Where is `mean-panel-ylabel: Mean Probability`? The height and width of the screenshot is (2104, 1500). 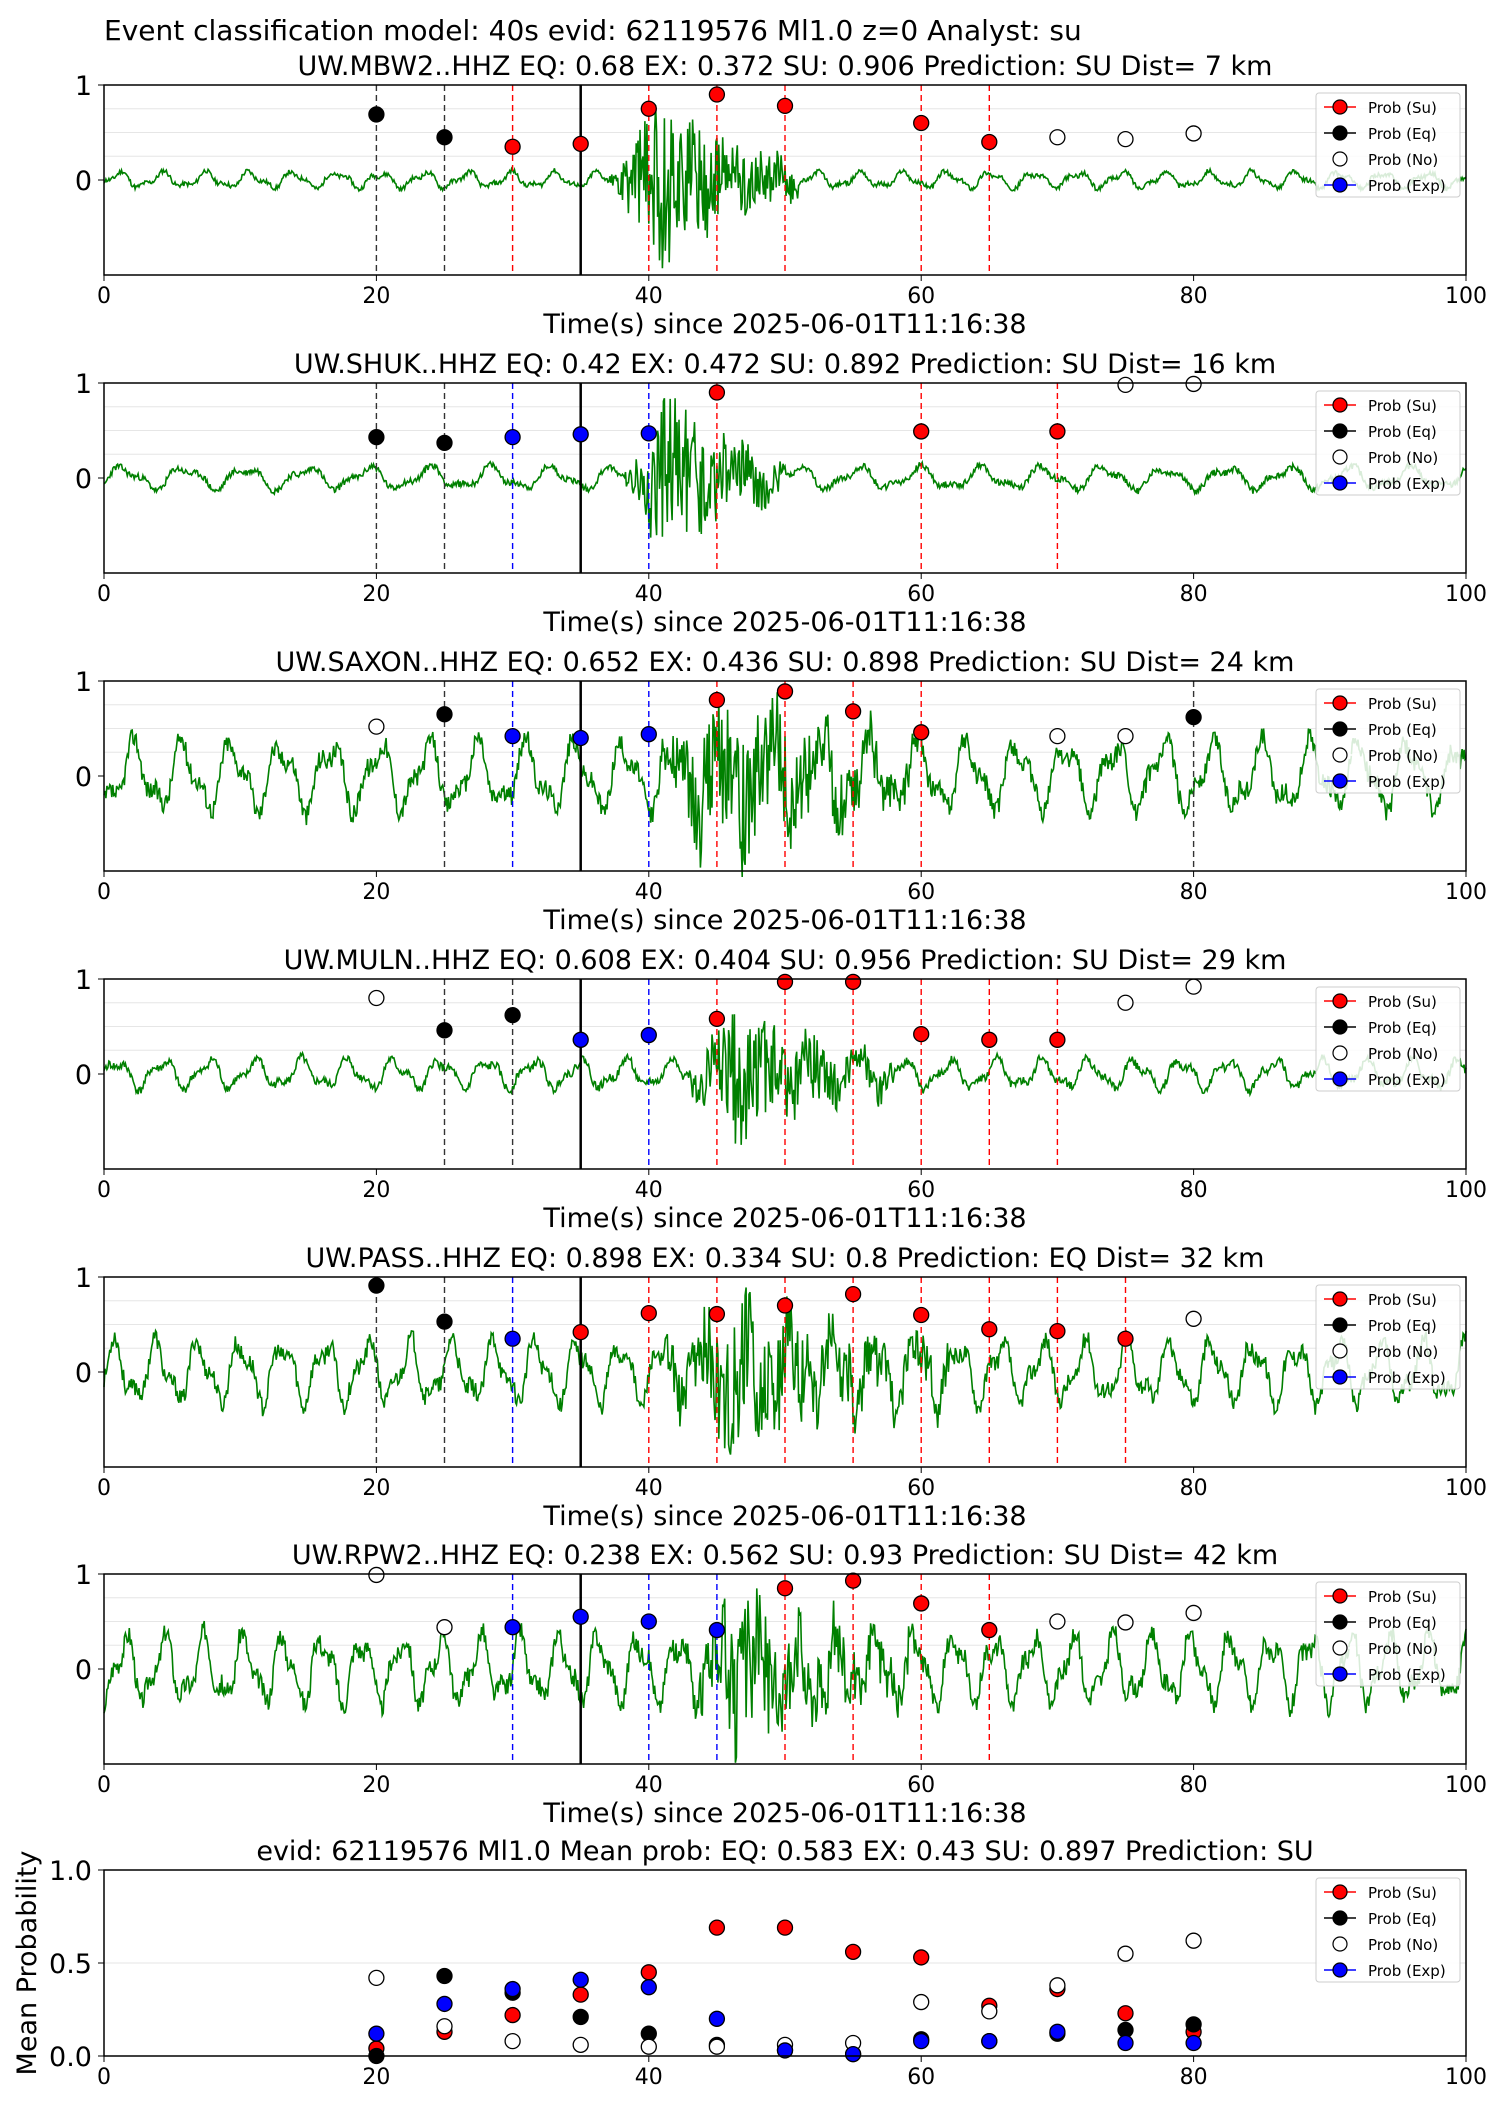
mean-panel-ylabel: Mean Probability is located at coordinates (27, 1963).